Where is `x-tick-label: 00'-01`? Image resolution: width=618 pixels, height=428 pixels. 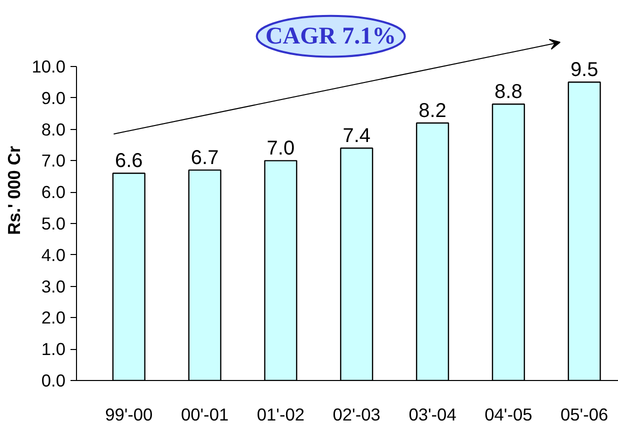
x-tick-label: 00'-01 is located at coordinates (204, 414).